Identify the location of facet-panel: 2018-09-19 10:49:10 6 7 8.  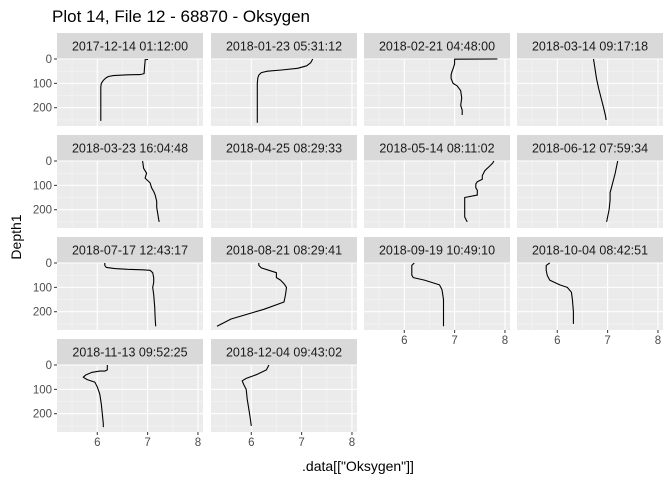
(437, 292).